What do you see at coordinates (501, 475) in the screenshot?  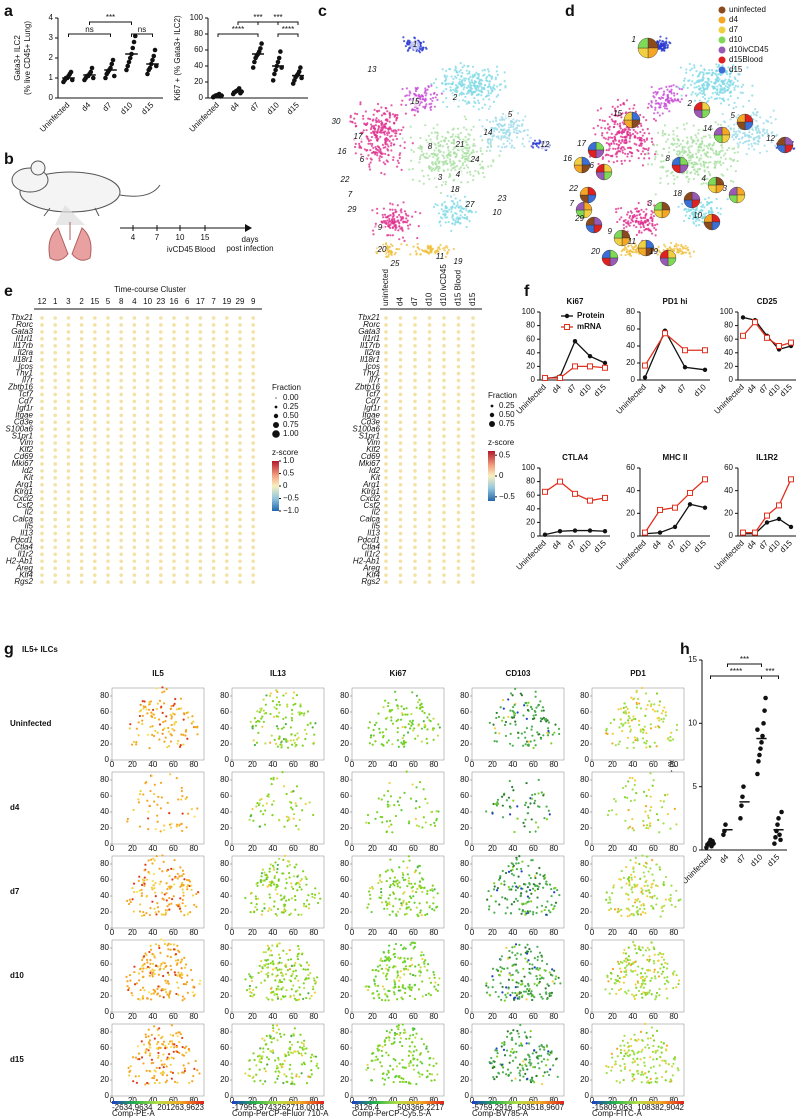 I see `z-tick-label: 0` at bounding box center [501, 475].